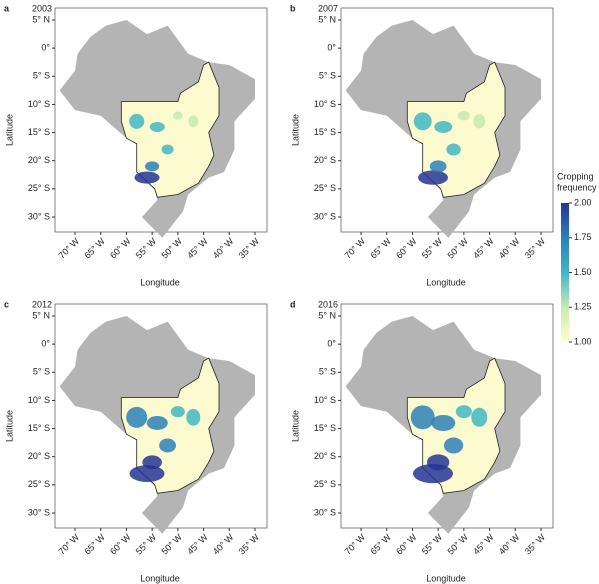  What do you see at coordinates (42, 304) in the screenshot?
I see `panel-year: 2012` at bounding box center [42, 304].